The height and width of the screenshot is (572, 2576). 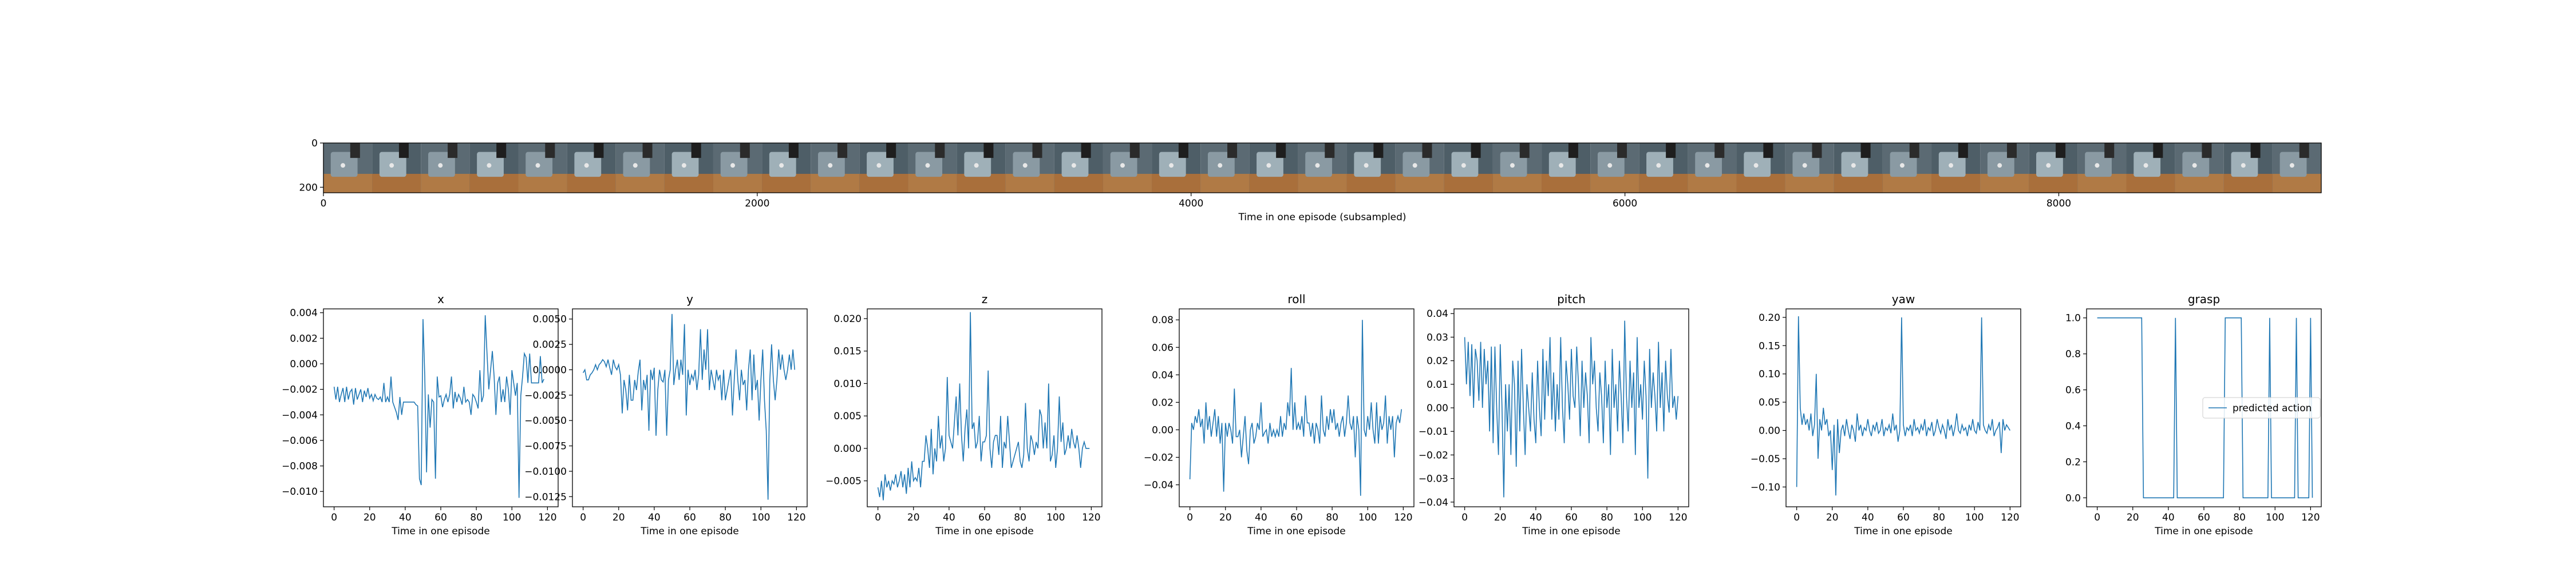 I want to click on filmstrip-xtick-label: 0, so click(x=324, y=203).